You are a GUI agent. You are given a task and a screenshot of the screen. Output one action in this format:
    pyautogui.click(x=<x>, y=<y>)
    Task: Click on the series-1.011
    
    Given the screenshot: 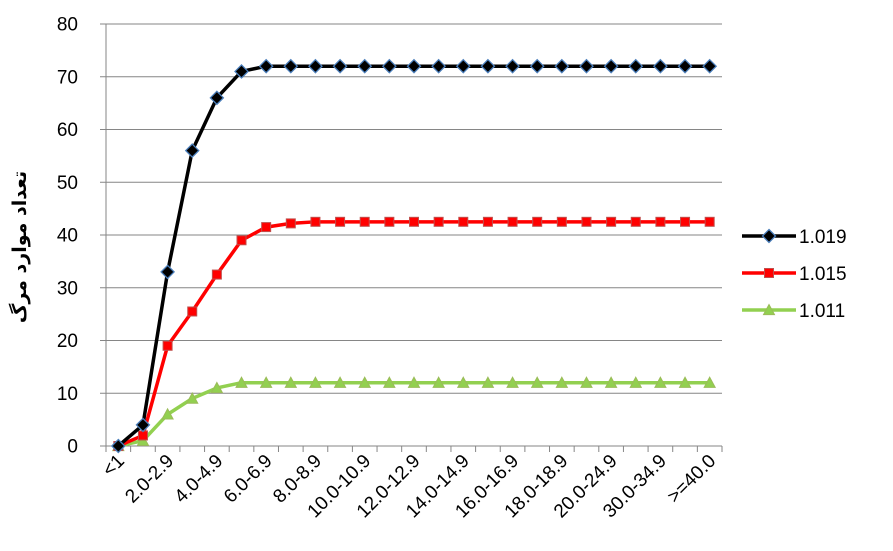 What is the action you would take?
    pyautogui.click(x=414, y=414)
    